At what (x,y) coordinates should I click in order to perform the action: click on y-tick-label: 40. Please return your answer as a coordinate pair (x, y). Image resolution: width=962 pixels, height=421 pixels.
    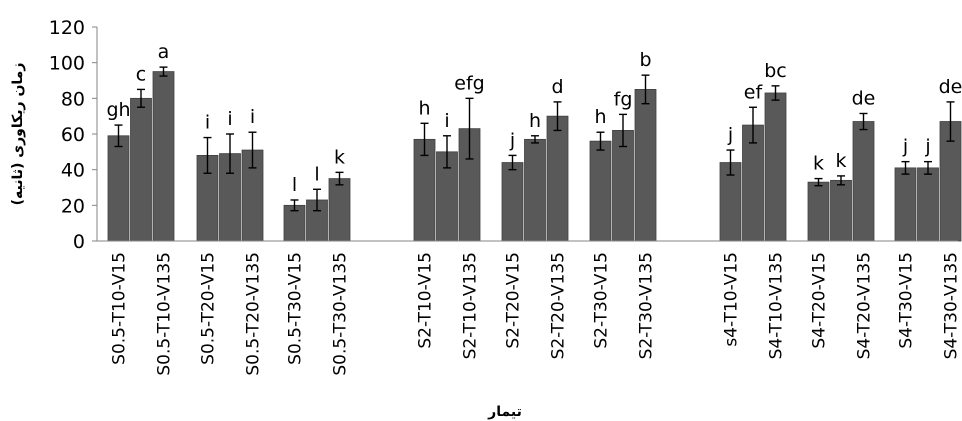
    Looking at the image, I should click on (73, 171).